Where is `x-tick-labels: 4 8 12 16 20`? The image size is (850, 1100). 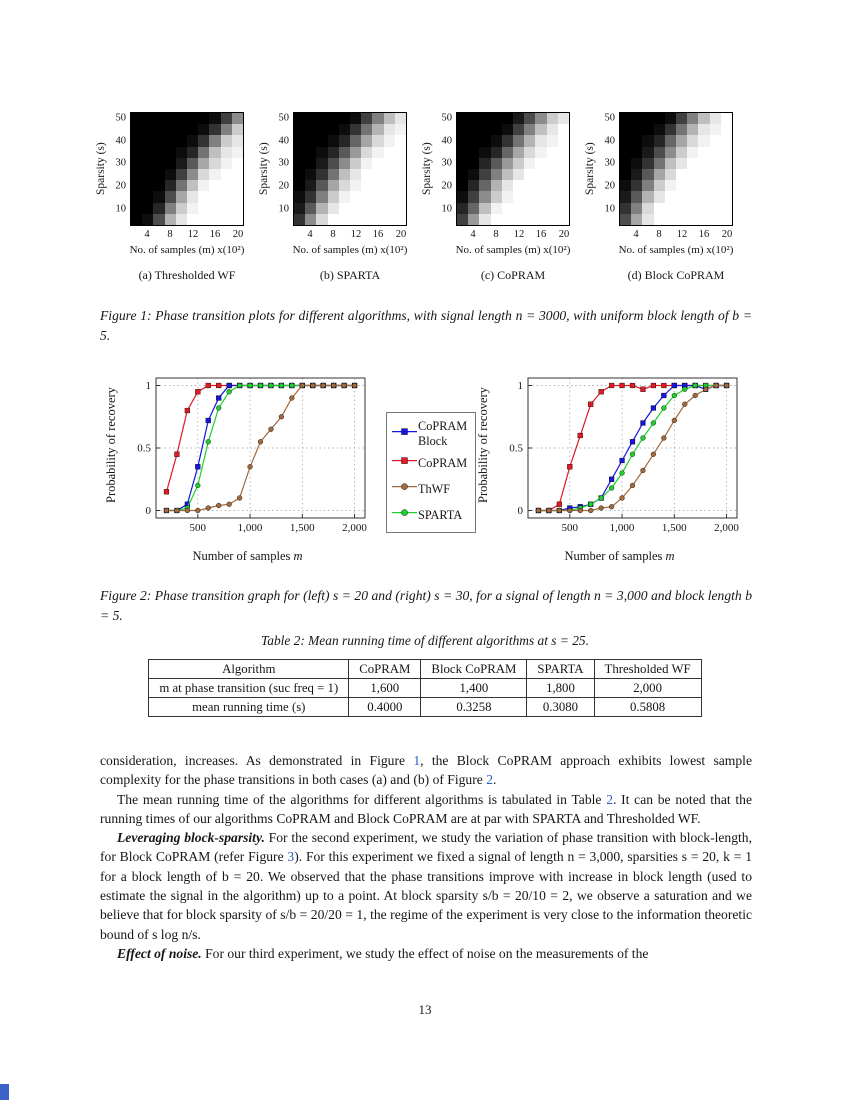 x-tick-labels: 4 8 12 16 20 is located at coordinates (187, 235).